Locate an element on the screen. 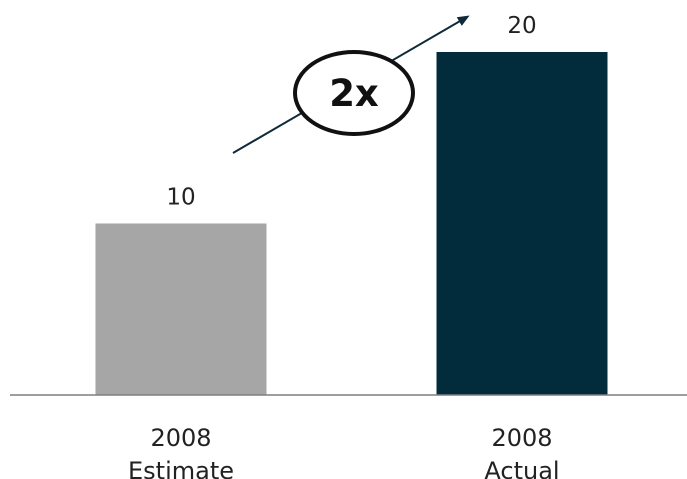 The image size is (687, 479). growth-multiplier-label: 2x is located at coordinates (354, 93).